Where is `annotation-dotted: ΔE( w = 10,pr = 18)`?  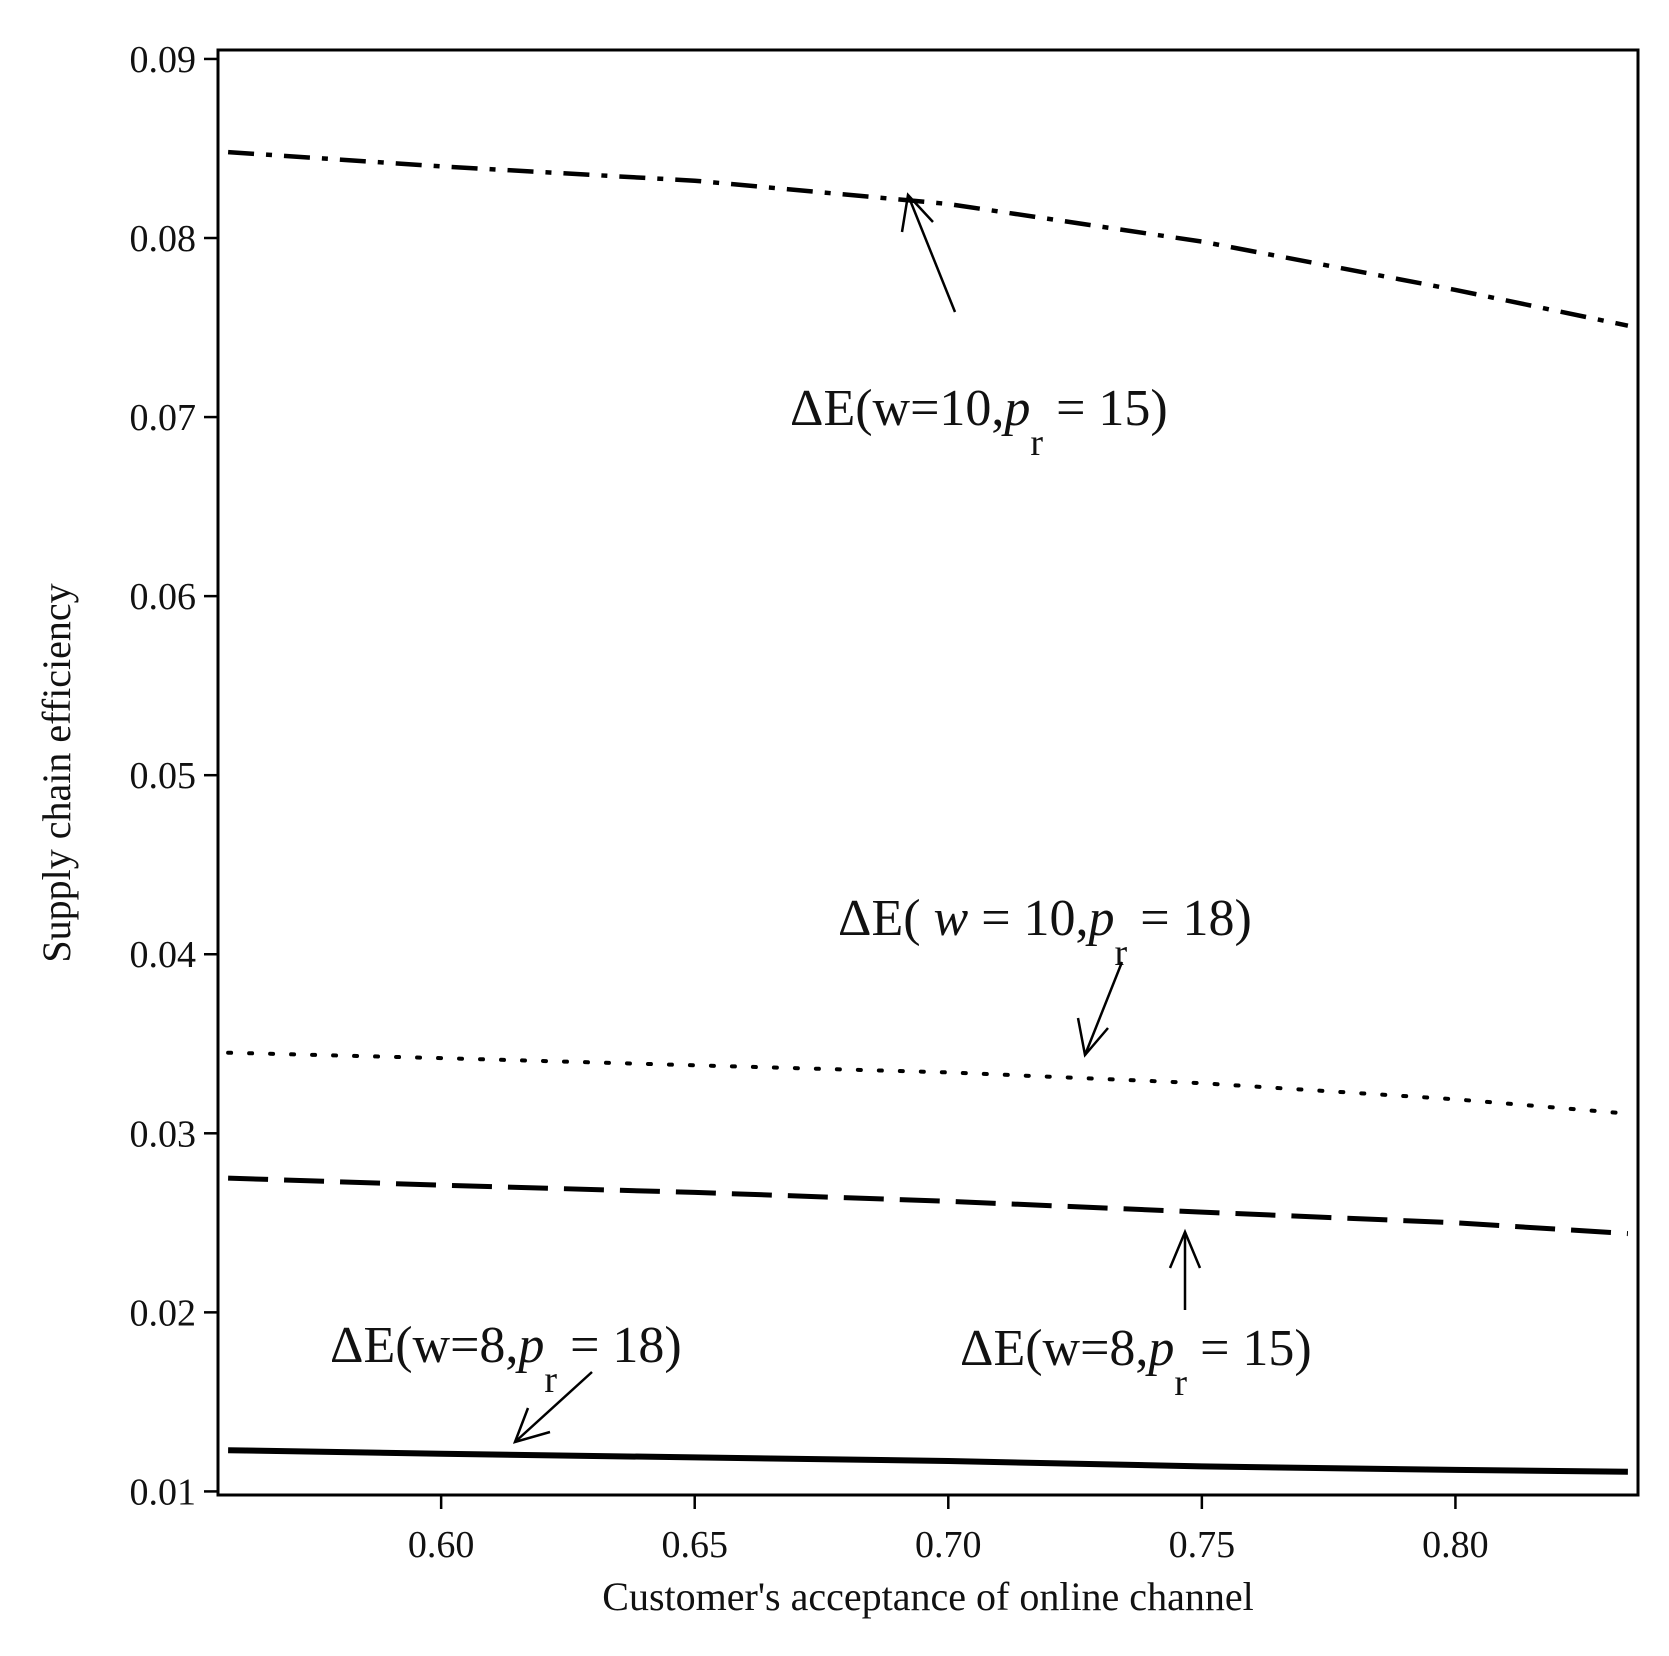
annotation-dotted: ΔE( w = 10,pr = 18) is located at coordinates (1045, 974).